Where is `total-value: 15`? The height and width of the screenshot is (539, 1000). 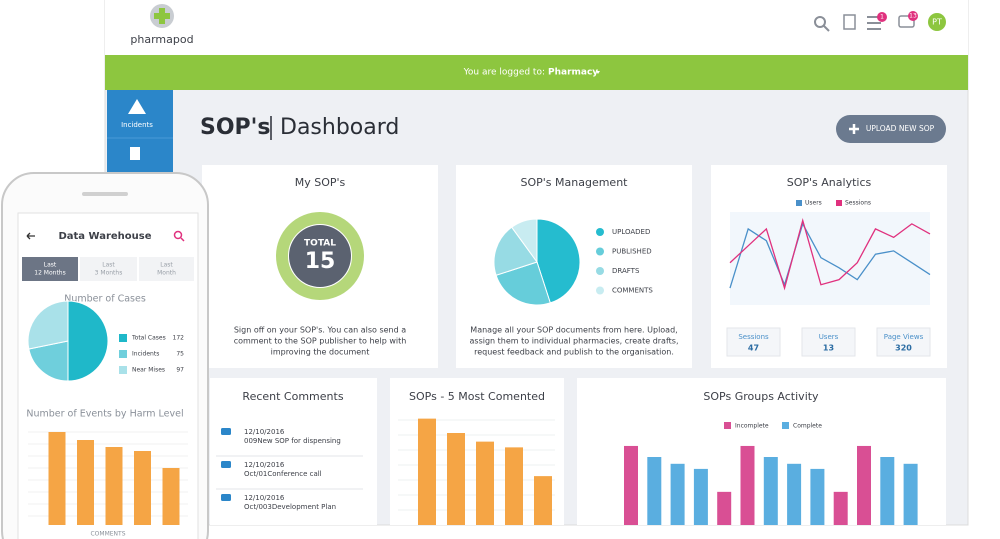
total-value: 15 is located at coordinates (320, 261).